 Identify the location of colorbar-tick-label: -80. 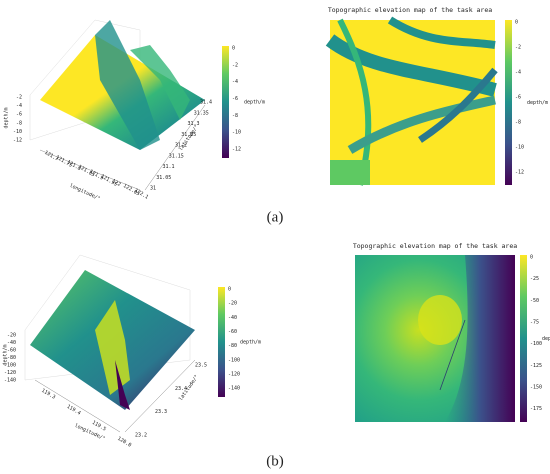
(232, 346).